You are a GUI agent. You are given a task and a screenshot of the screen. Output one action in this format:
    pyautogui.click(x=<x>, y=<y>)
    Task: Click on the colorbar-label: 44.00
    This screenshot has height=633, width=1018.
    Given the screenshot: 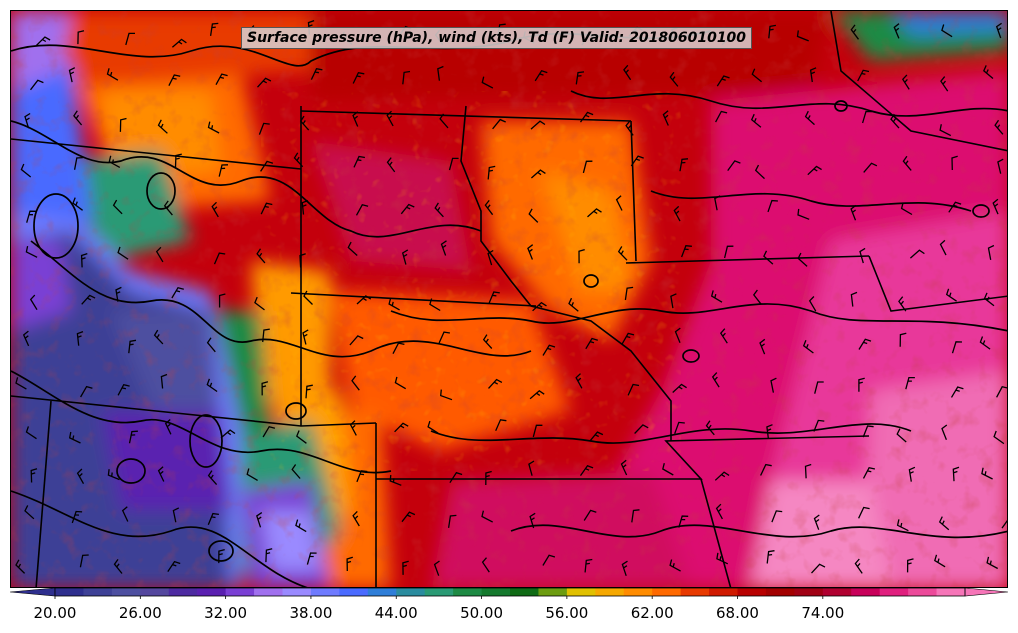 What is the action you would take?
    pyautogui.click(x=396, y=613)
    